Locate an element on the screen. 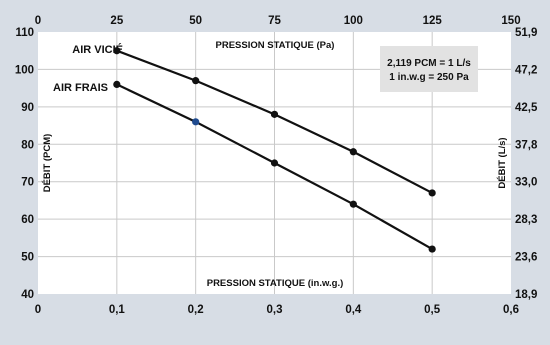 This screenshot has width=550, height=345. y-right-tick-label: 47,2 is located at coordinates (526, 70).